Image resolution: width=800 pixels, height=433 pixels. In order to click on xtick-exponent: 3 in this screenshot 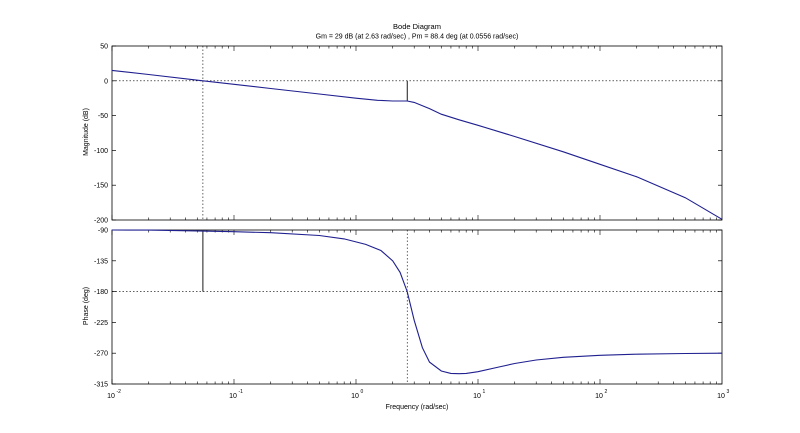, I will do `click(728, 392)`.